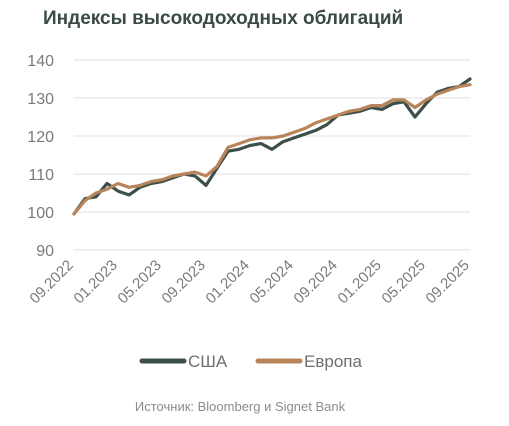  Describe the element at coordinates (139, 282) in the screenshot. I see `x-tick-label: 05.2023` at that location.